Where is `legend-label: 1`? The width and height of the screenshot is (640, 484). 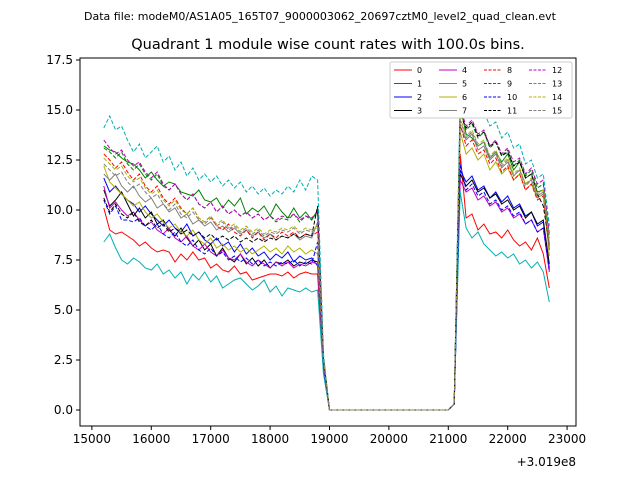
legend-label: 1 is located at coordinates (419, 84).